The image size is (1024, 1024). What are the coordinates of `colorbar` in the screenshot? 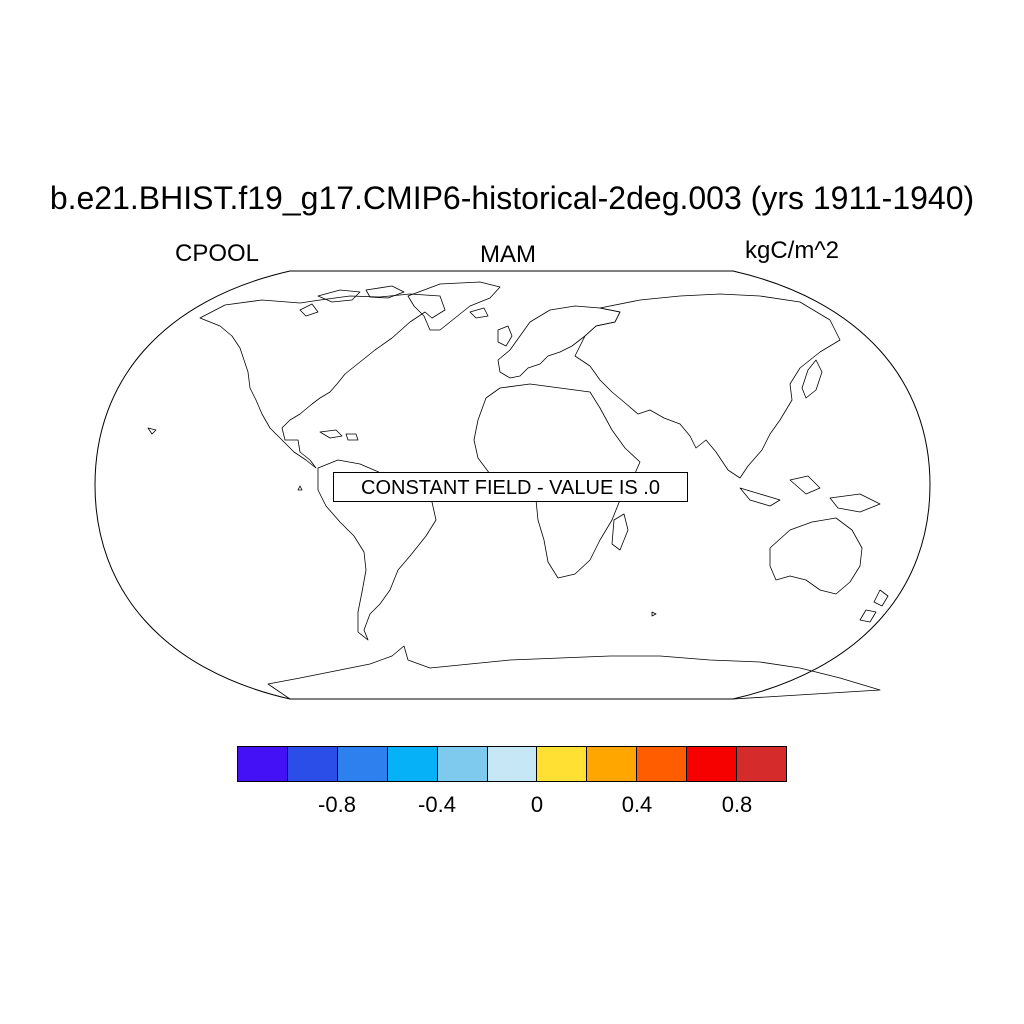 It's located at (512, 764).